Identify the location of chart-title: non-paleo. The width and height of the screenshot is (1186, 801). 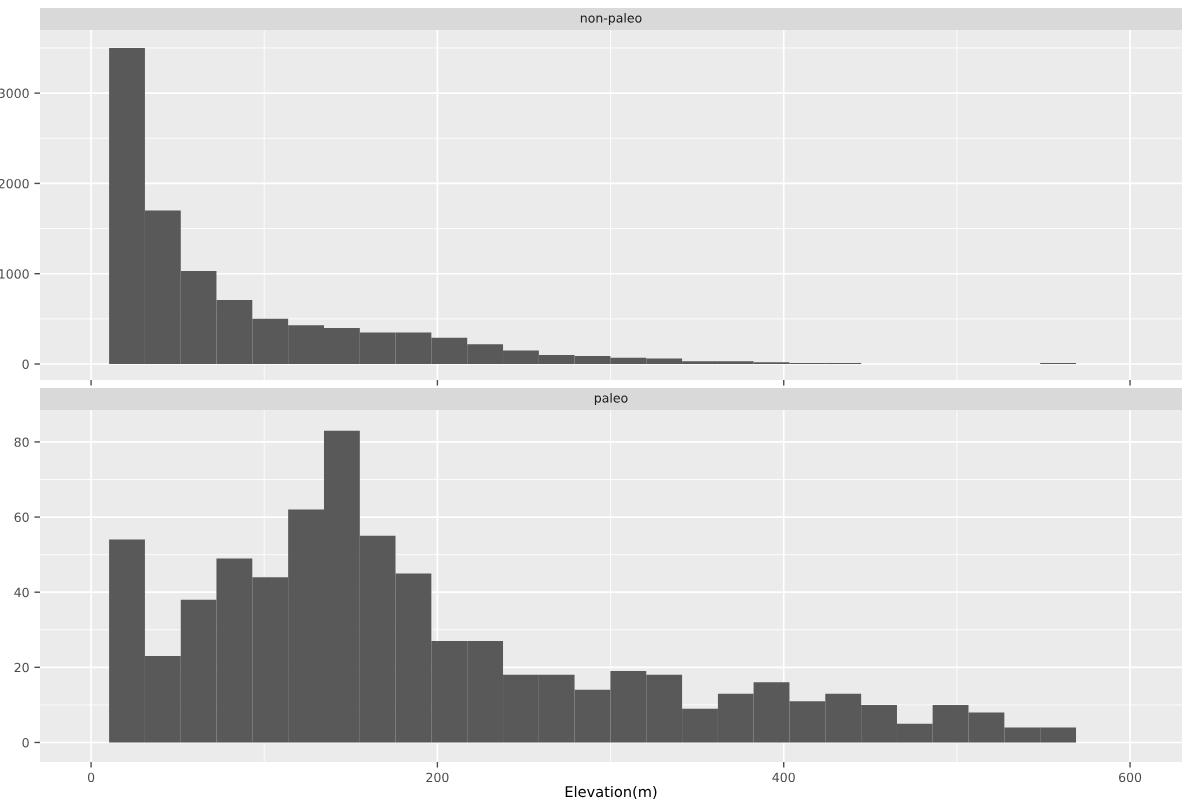
(611, 19).